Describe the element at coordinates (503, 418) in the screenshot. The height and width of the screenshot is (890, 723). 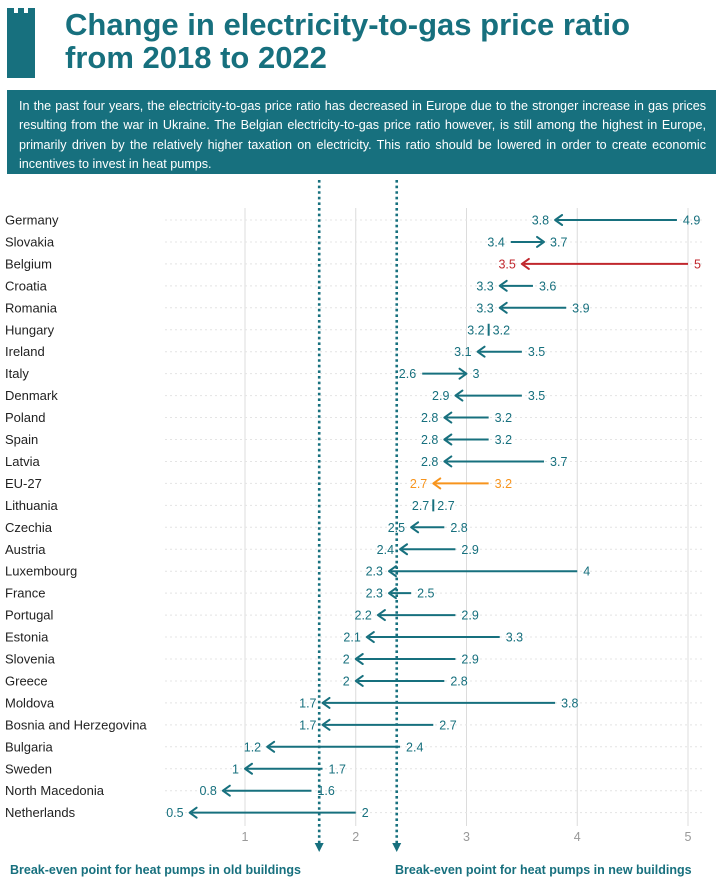
I see `value-label-2018-poland: 3.2` at that location.